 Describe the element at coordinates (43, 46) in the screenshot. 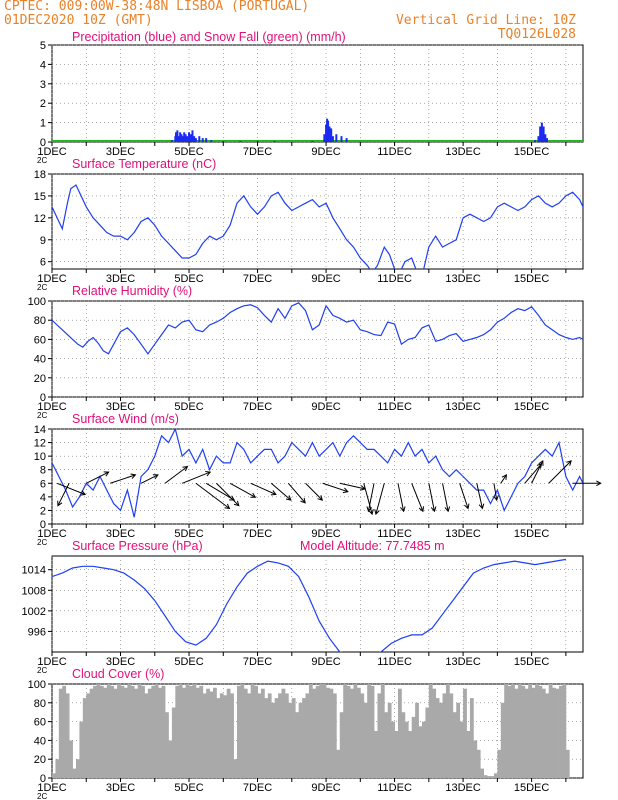

I see `y-tick-label: 5` at that location.